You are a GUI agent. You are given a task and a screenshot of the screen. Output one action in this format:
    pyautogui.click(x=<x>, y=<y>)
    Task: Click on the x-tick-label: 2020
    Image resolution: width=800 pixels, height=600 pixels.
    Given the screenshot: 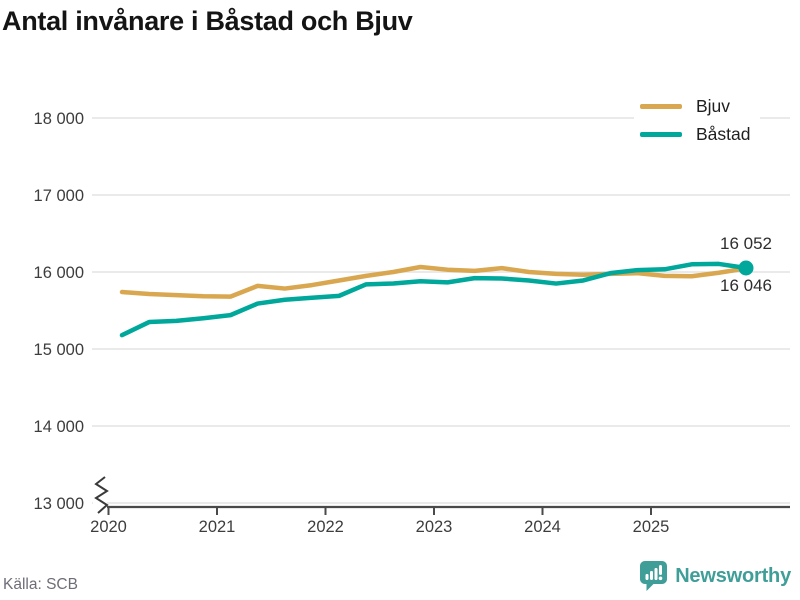 What is the action you would take?
    pyautogui.click(x=108, y=527)
    